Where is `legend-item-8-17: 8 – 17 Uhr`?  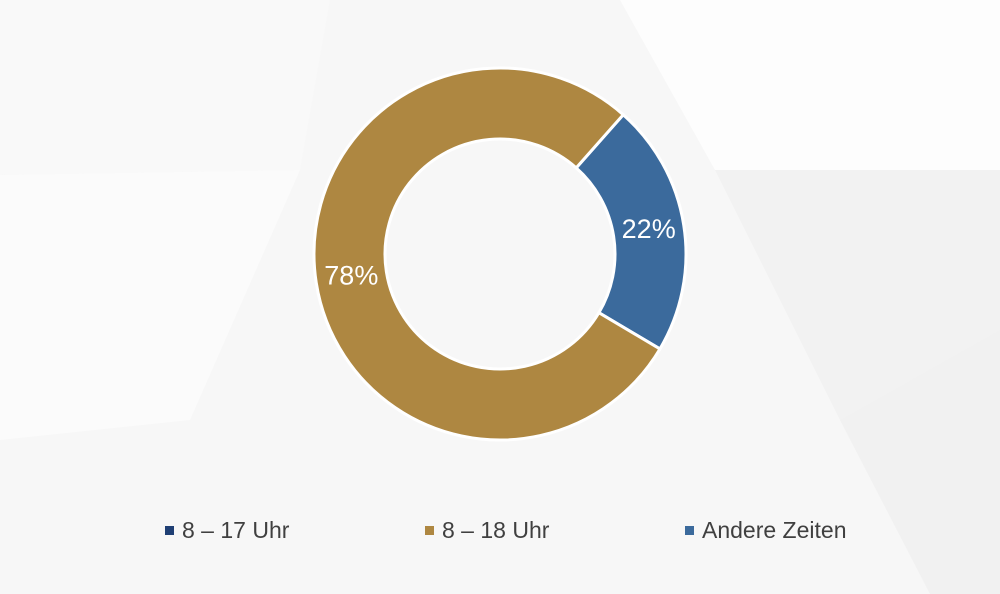
legend-item-8-17: 8 – 17 Uhr is located at coordinates (227, 530).